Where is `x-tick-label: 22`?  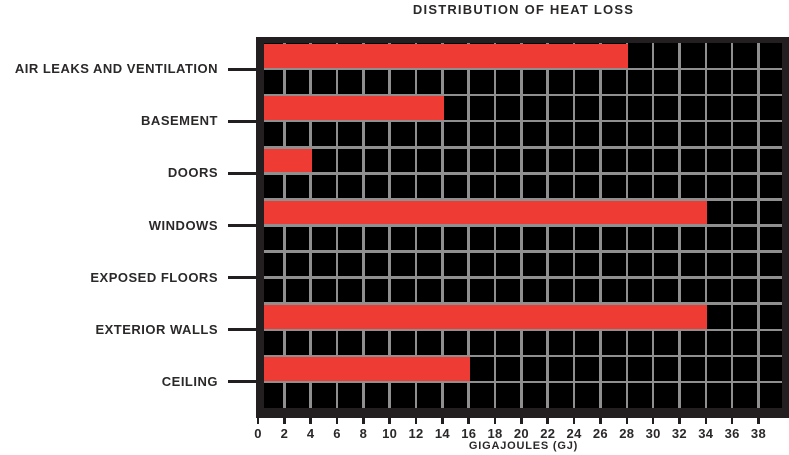 x-tick-label: 22 is located at coordinates (548, 433).